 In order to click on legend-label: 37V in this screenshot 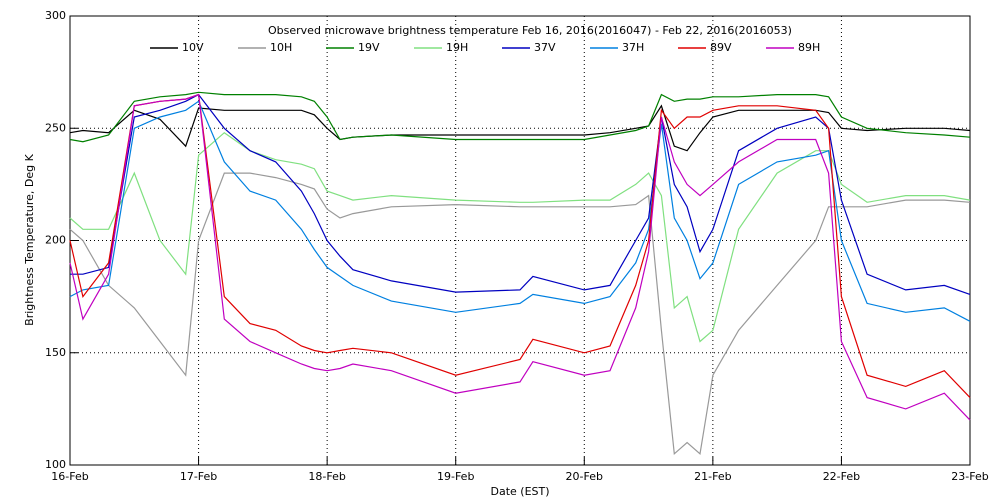, I will do `click(545, 47)`.